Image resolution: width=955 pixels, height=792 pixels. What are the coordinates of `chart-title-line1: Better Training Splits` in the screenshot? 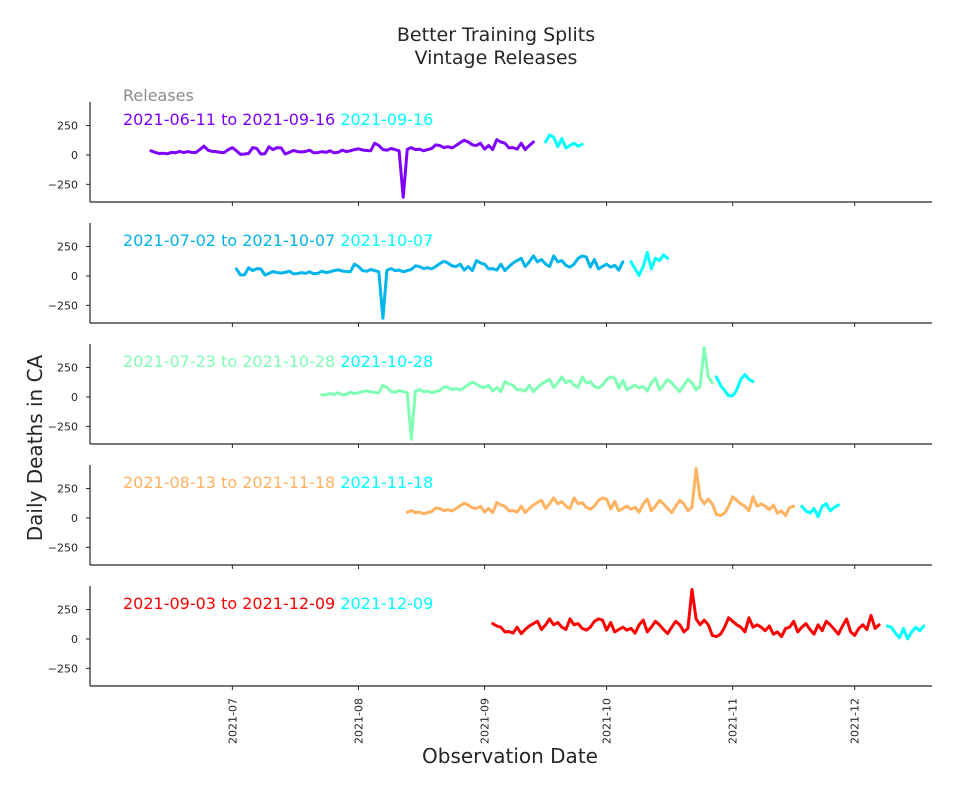 It's located at (496, 35).